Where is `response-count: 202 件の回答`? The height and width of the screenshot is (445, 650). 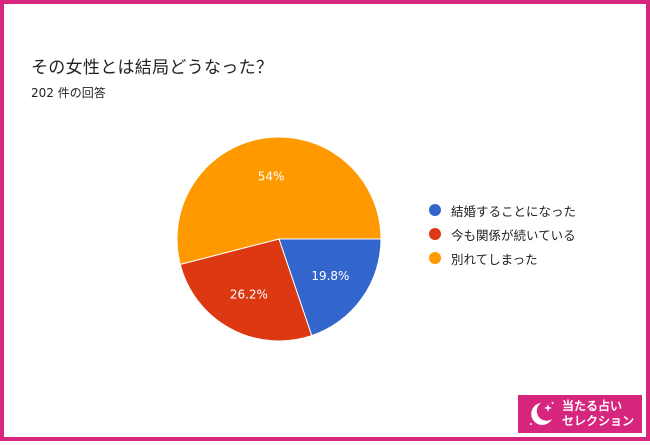 response-count: 202 件の回答 is located at coordinates (68, 93).